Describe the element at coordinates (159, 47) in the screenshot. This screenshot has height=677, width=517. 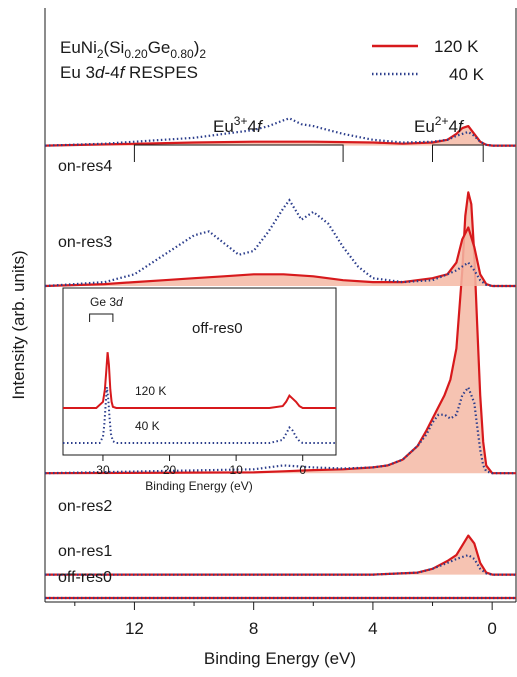
I see `title-part-ge: Ge` at that location.